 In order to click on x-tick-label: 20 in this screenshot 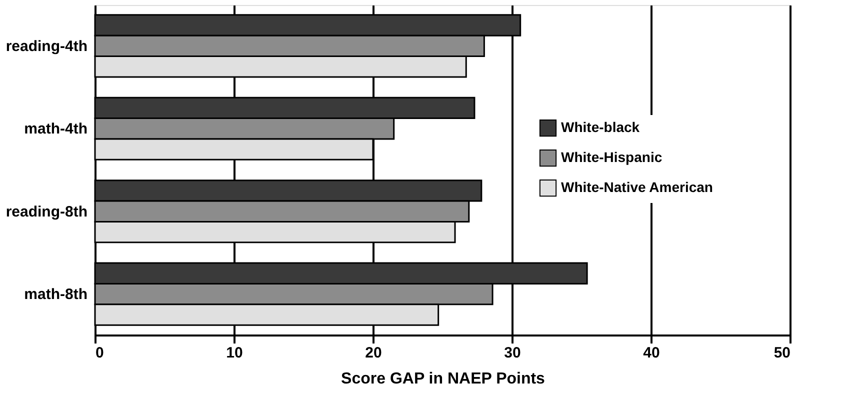, I will do `click(373, 353)`.